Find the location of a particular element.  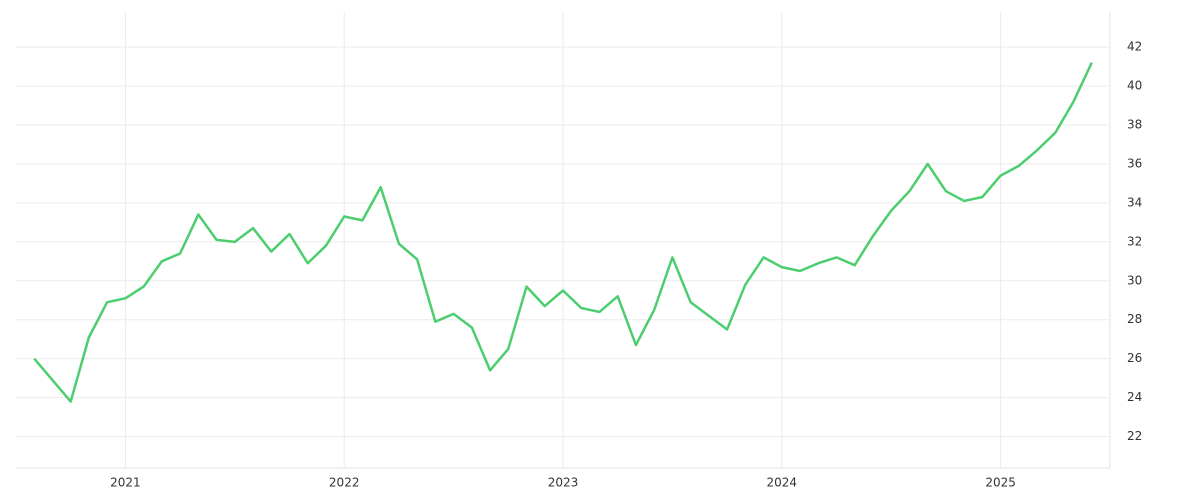

y-tick-label: 30 is located at coordinates (1134, 280).